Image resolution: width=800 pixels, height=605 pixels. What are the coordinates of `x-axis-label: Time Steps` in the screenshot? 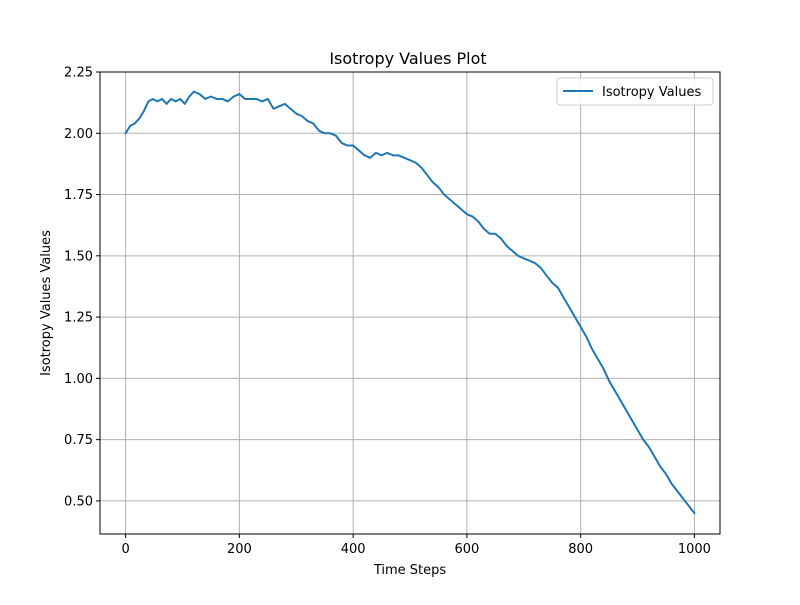 It's located at (410, 570).